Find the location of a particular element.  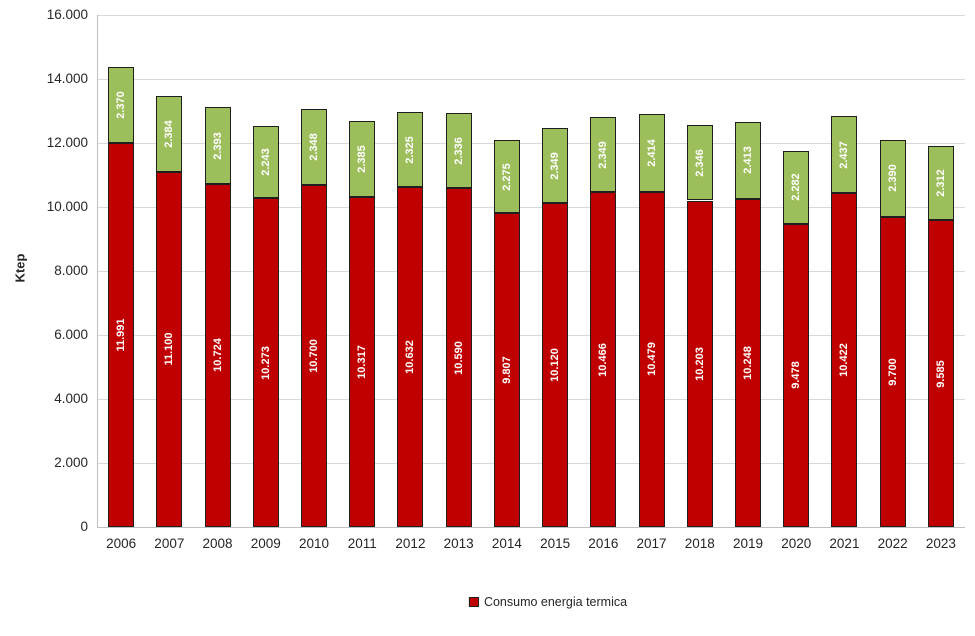

bar-value-label: 2.336 is located at coordinates (458, 150).